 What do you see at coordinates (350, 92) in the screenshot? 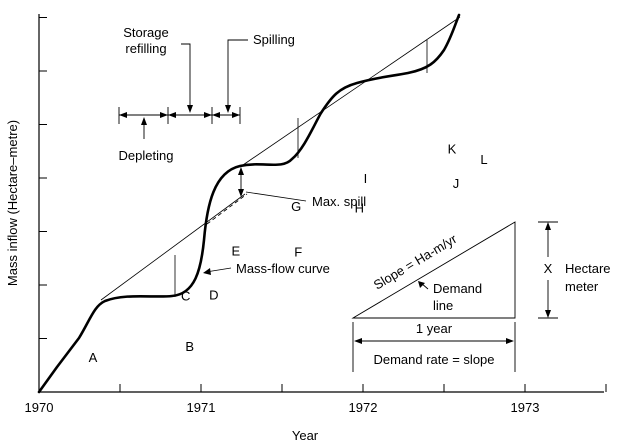
I see `demand-line-el` at bounding box center [350, 92].